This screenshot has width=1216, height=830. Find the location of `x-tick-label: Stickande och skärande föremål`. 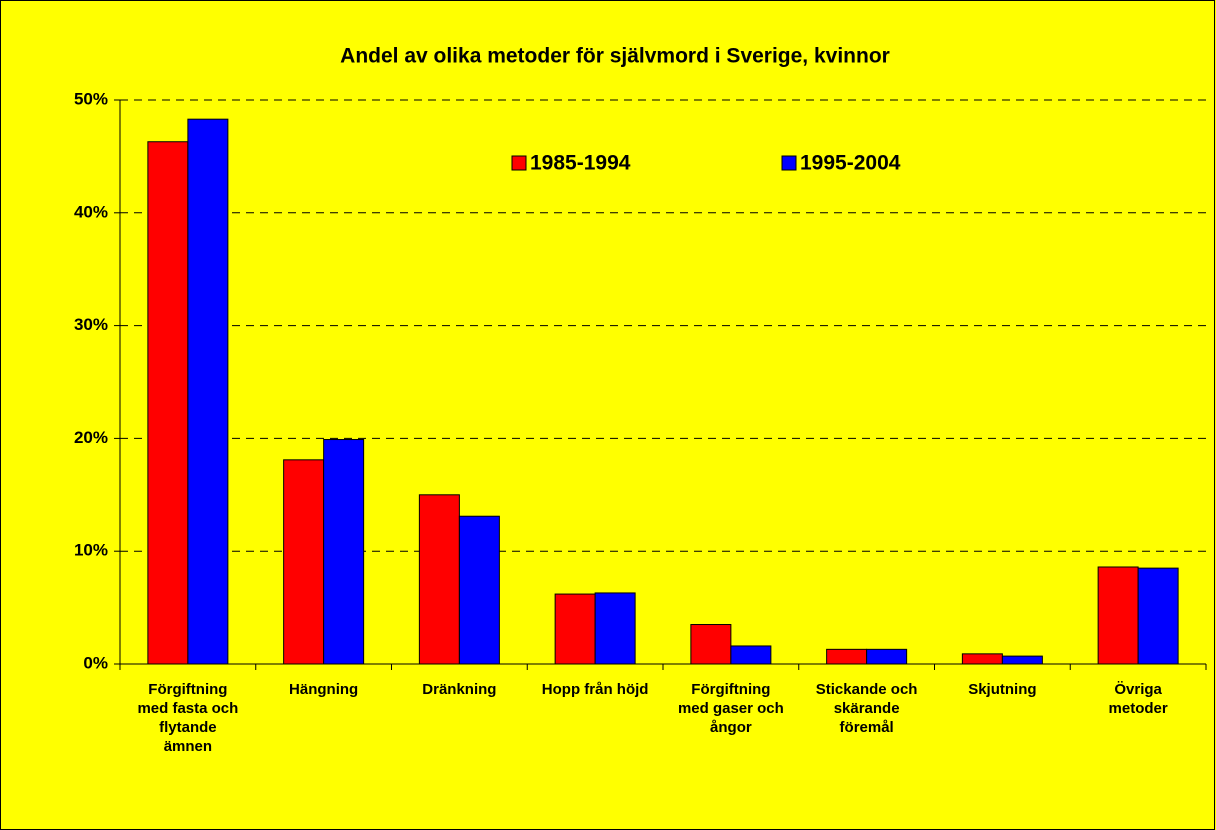

x-tick-label: Stickande och skärande föremål is located at coordinates (866, 708).